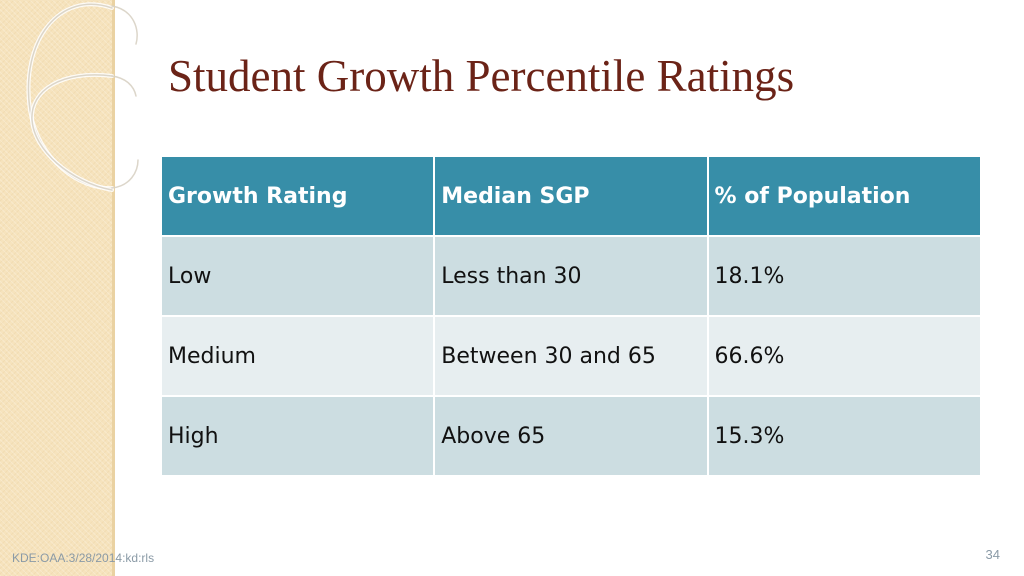  Describe the element at coordinates (297, 436) in the screenshot. I see `cell-growth-rating: High` at that location.